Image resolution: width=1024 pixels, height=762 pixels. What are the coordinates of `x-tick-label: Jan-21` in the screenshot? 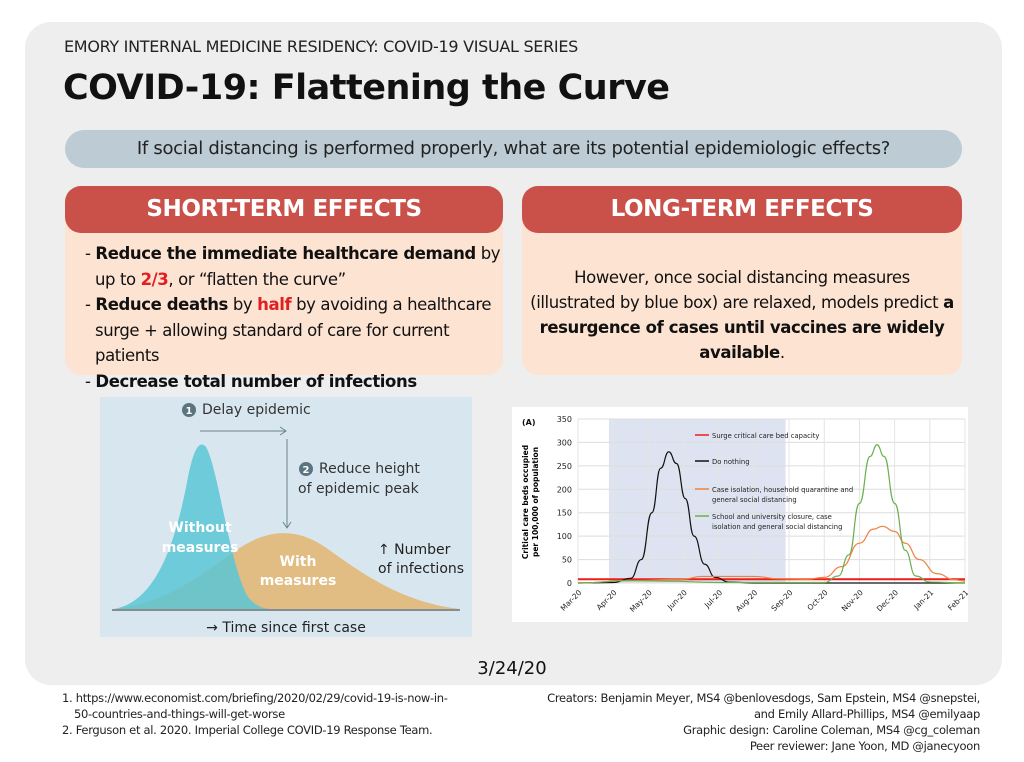 It's located at (923, 600).